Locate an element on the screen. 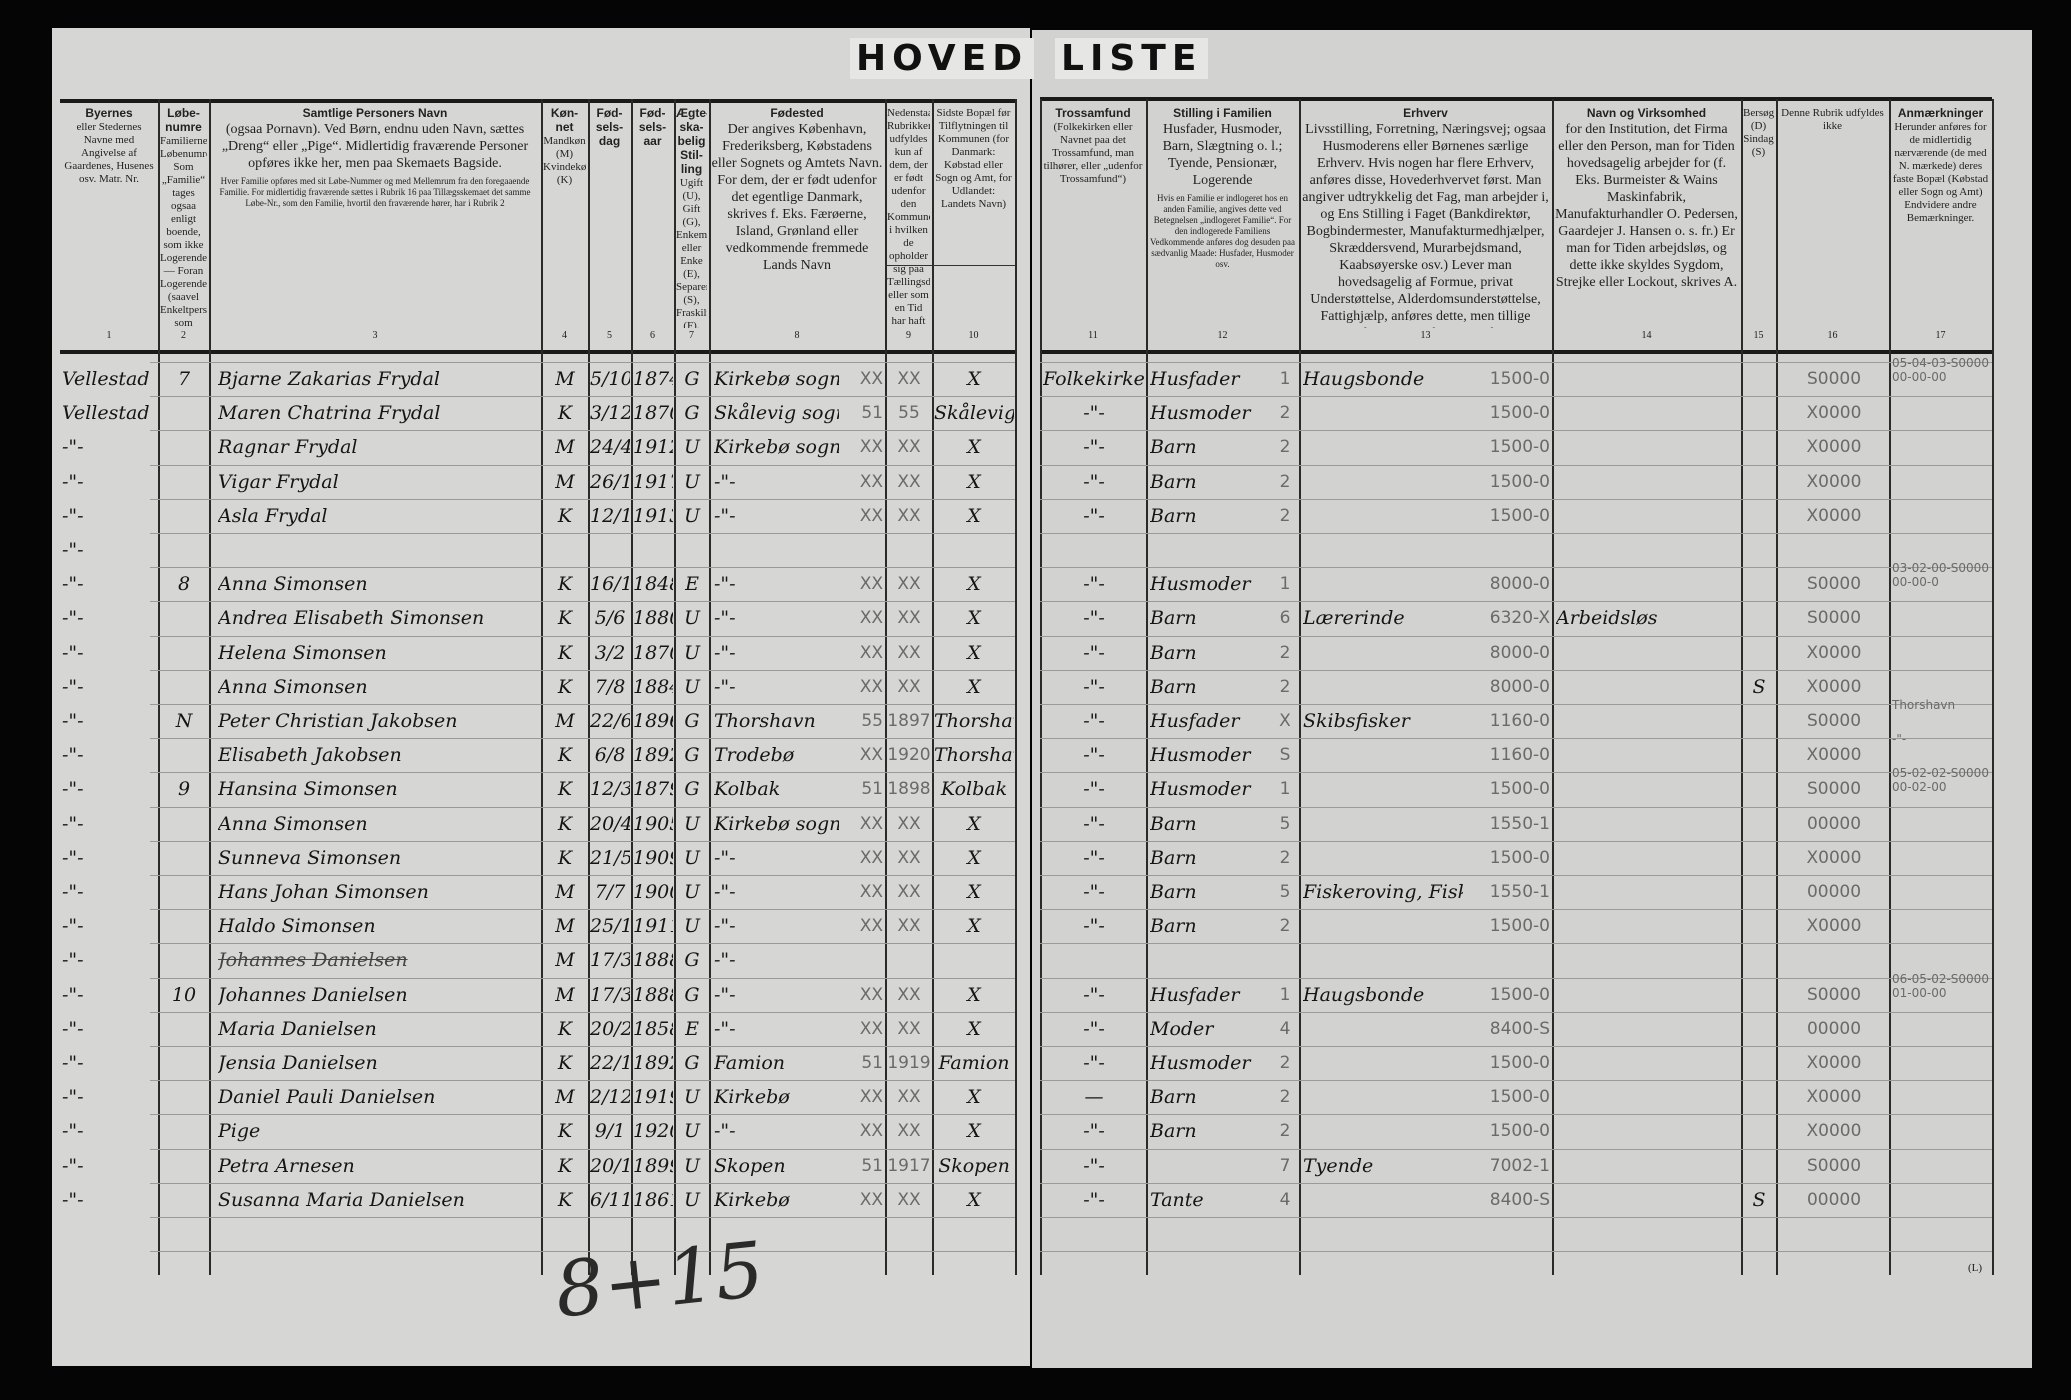  cell-last-residence: Thorshavn is located at coordinates (974, 755).